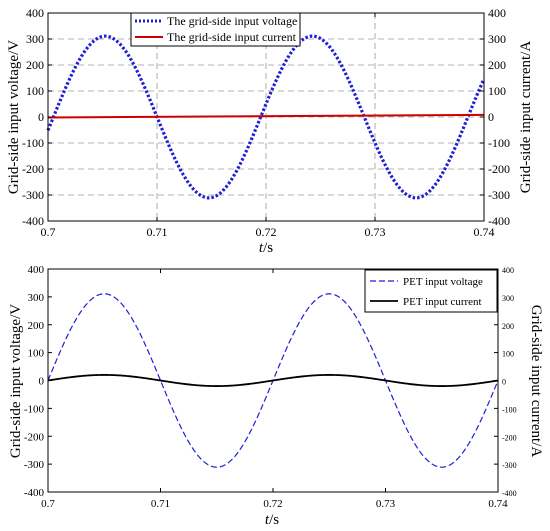 This screenshot has height=531, width=550. Describe the element at coordinates (266, 248) in the screenshot. I see `top-xlabel: t/s` at that location.